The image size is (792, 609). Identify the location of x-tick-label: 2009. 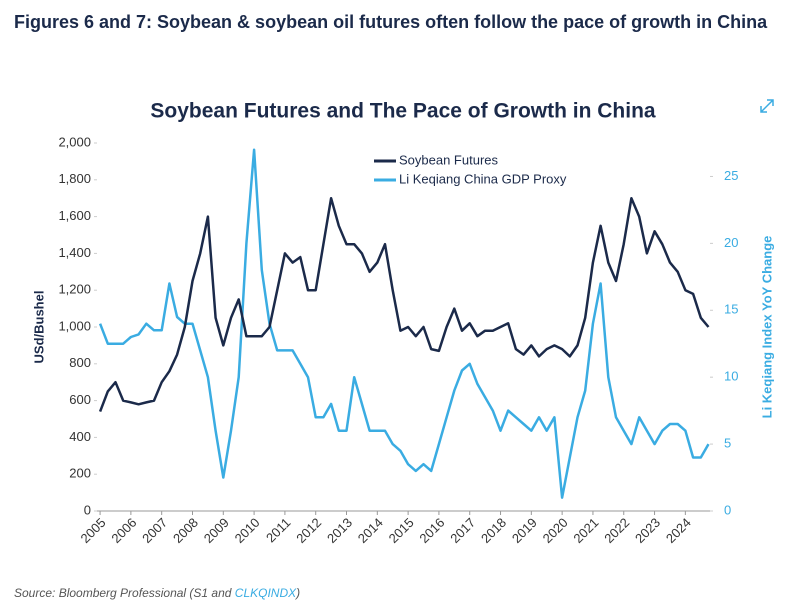
(216, 530).